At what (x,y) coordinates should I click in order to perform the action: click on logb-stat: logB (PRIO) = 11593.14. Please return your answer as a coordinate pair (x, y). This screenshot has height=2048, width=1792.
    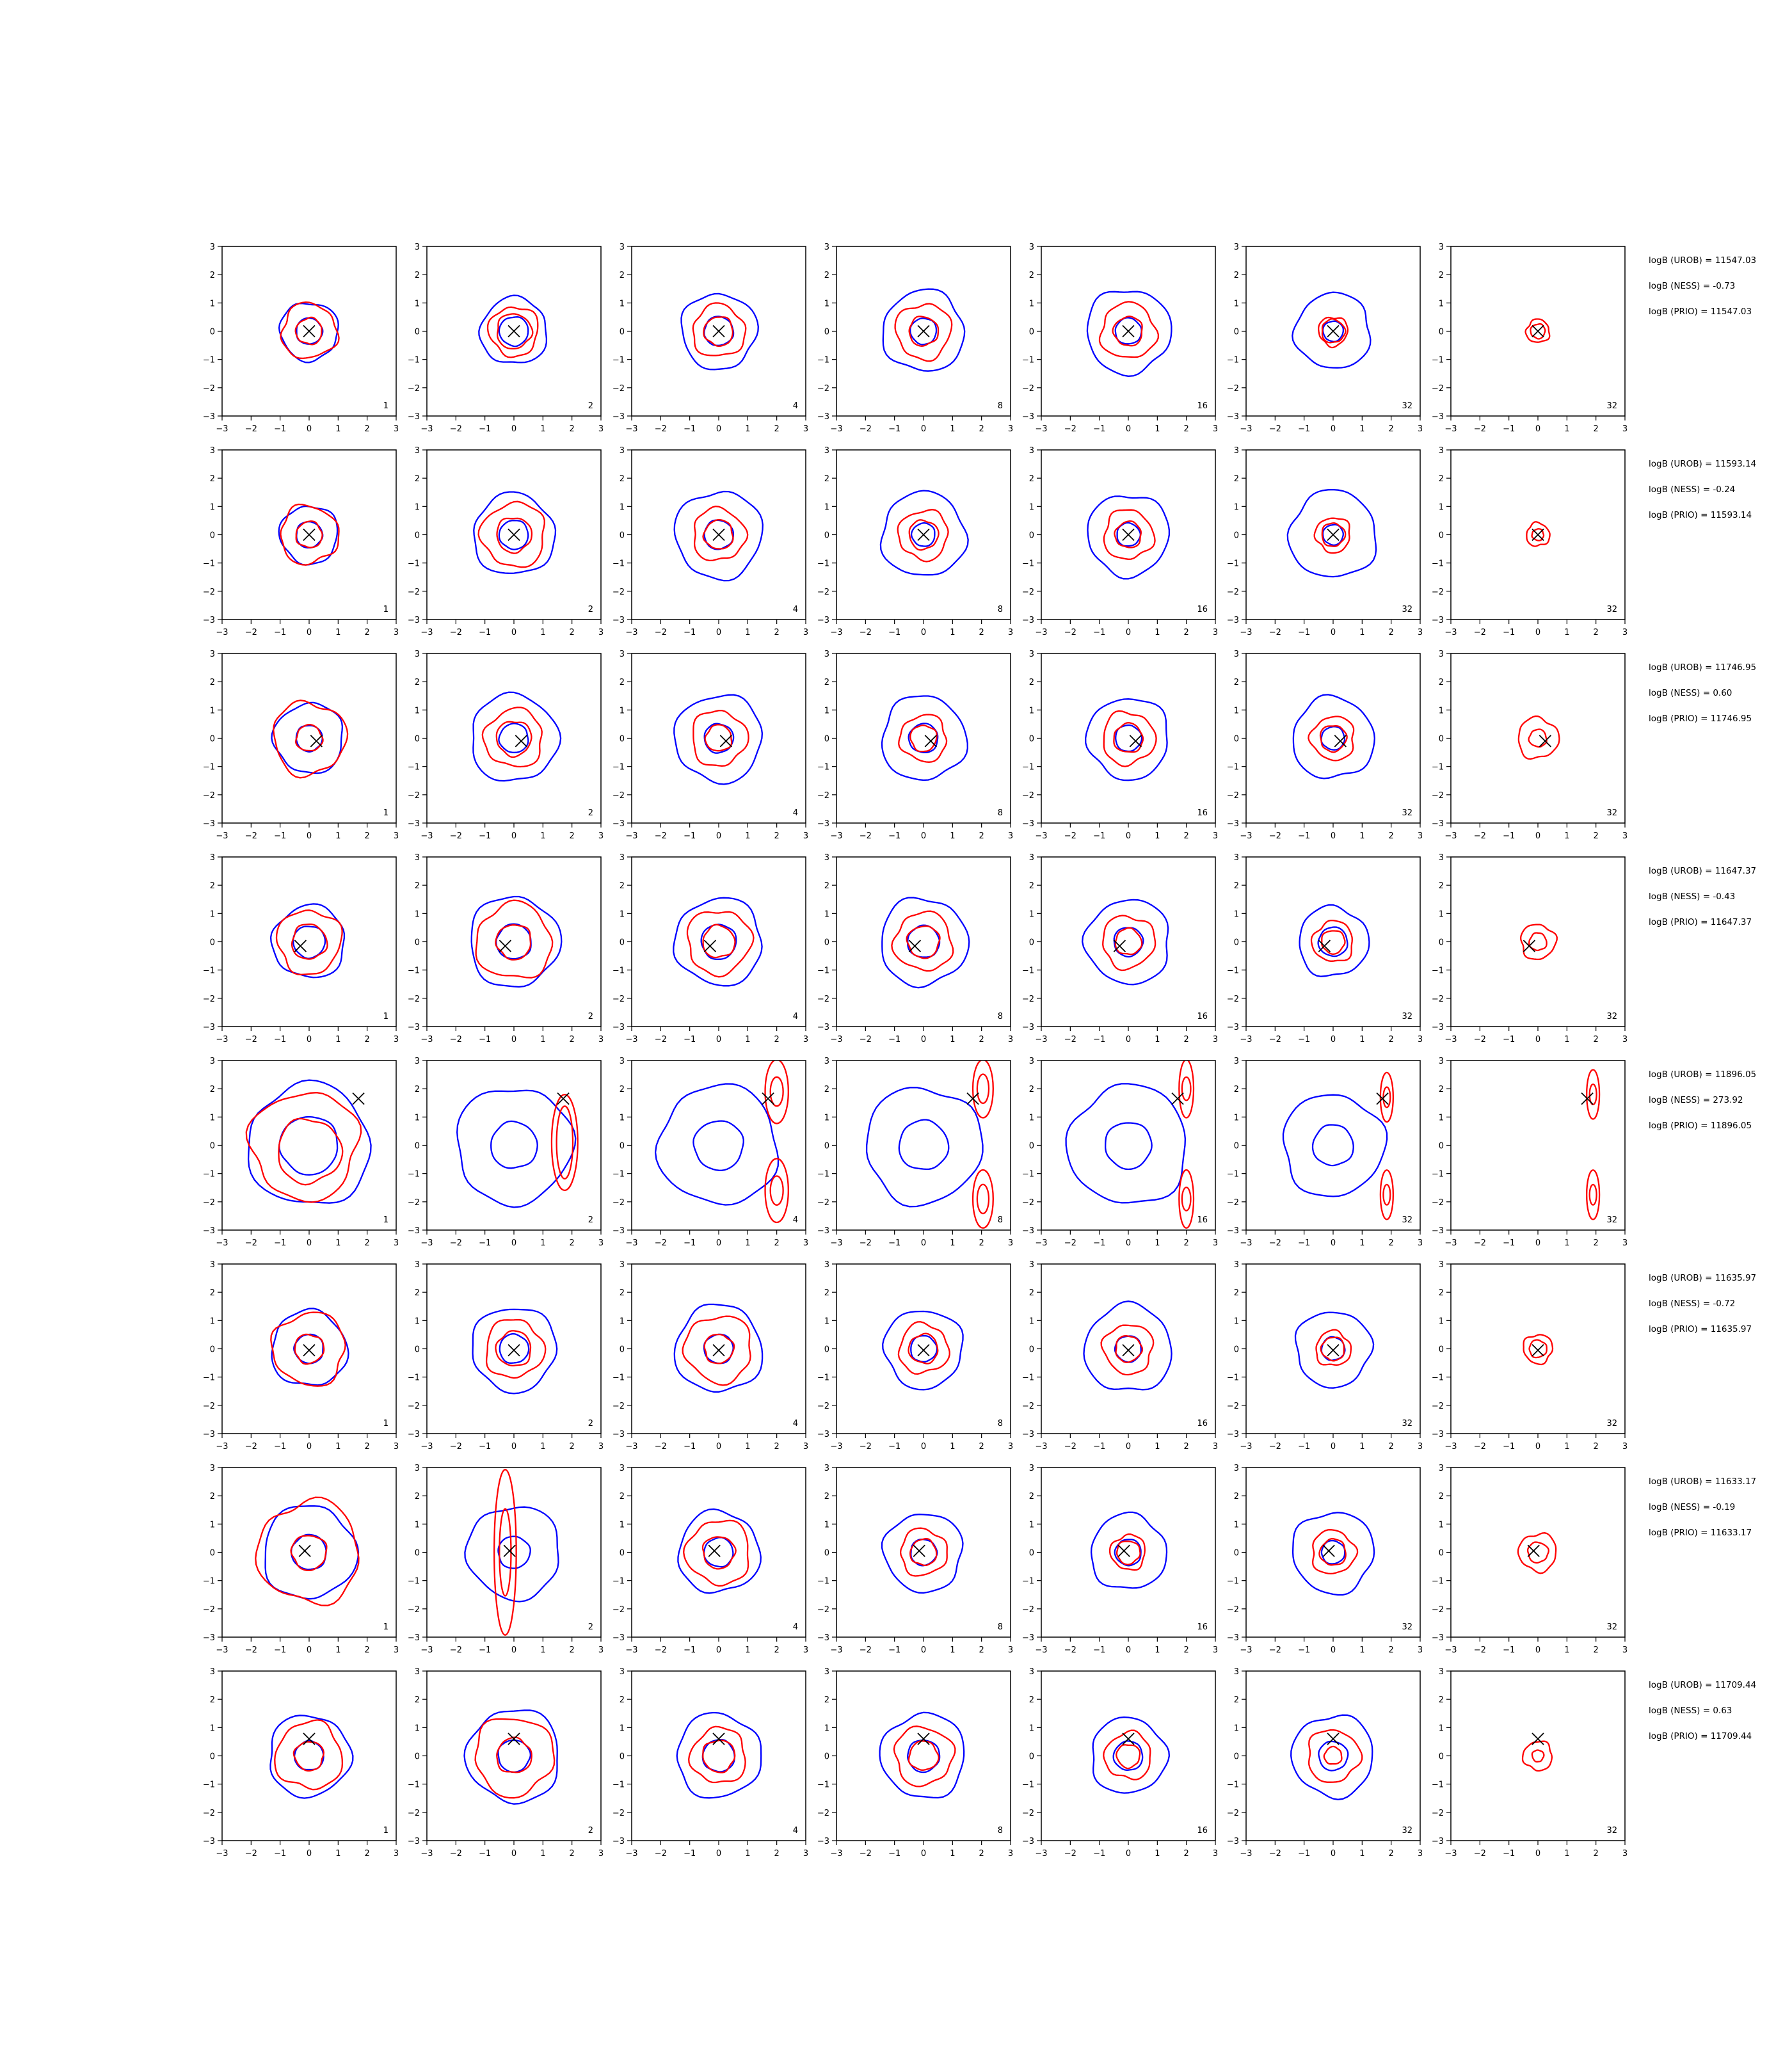
    Looking at the image, I should click on (1700, 515).